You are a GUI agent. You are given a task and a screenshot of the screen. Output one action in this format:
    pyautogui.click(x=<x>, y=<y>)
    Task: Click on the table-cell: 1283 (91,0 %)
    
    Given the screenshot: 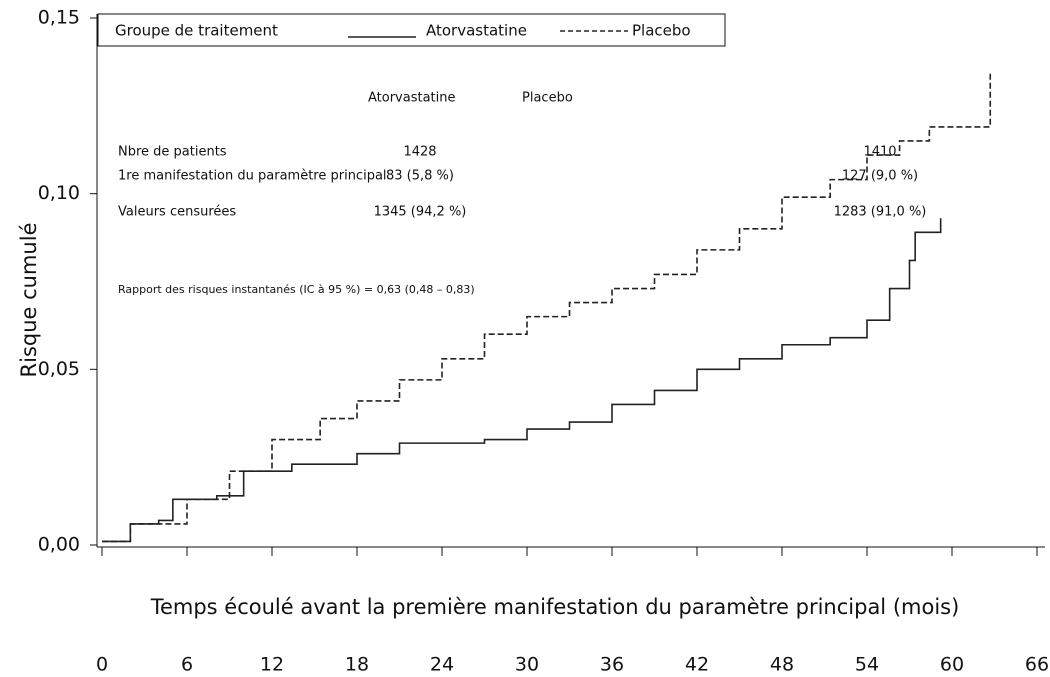 What is the action you would take?
    pyautogui.click(x=880, y=212)
    